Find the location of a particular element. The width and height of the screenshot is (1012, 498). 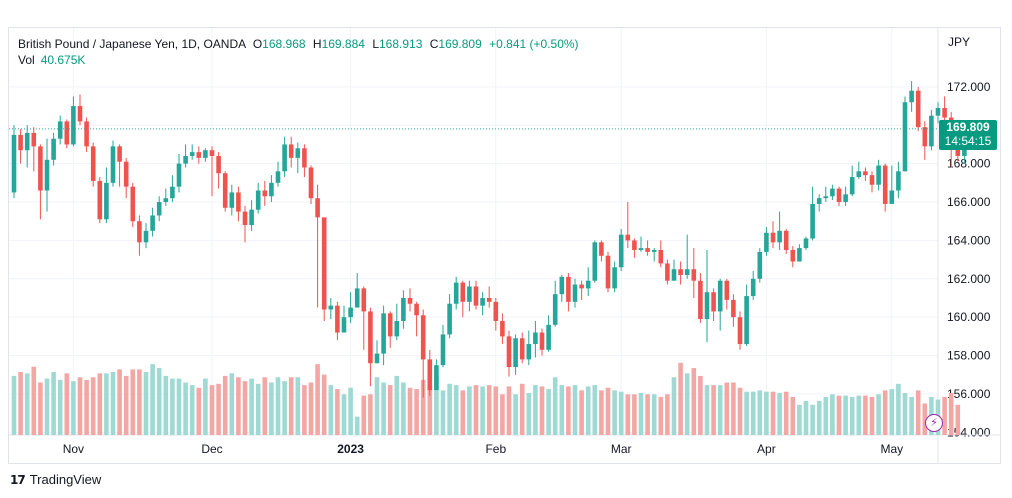

x-tick-label: 2023 is located at coordinates (350, 449).